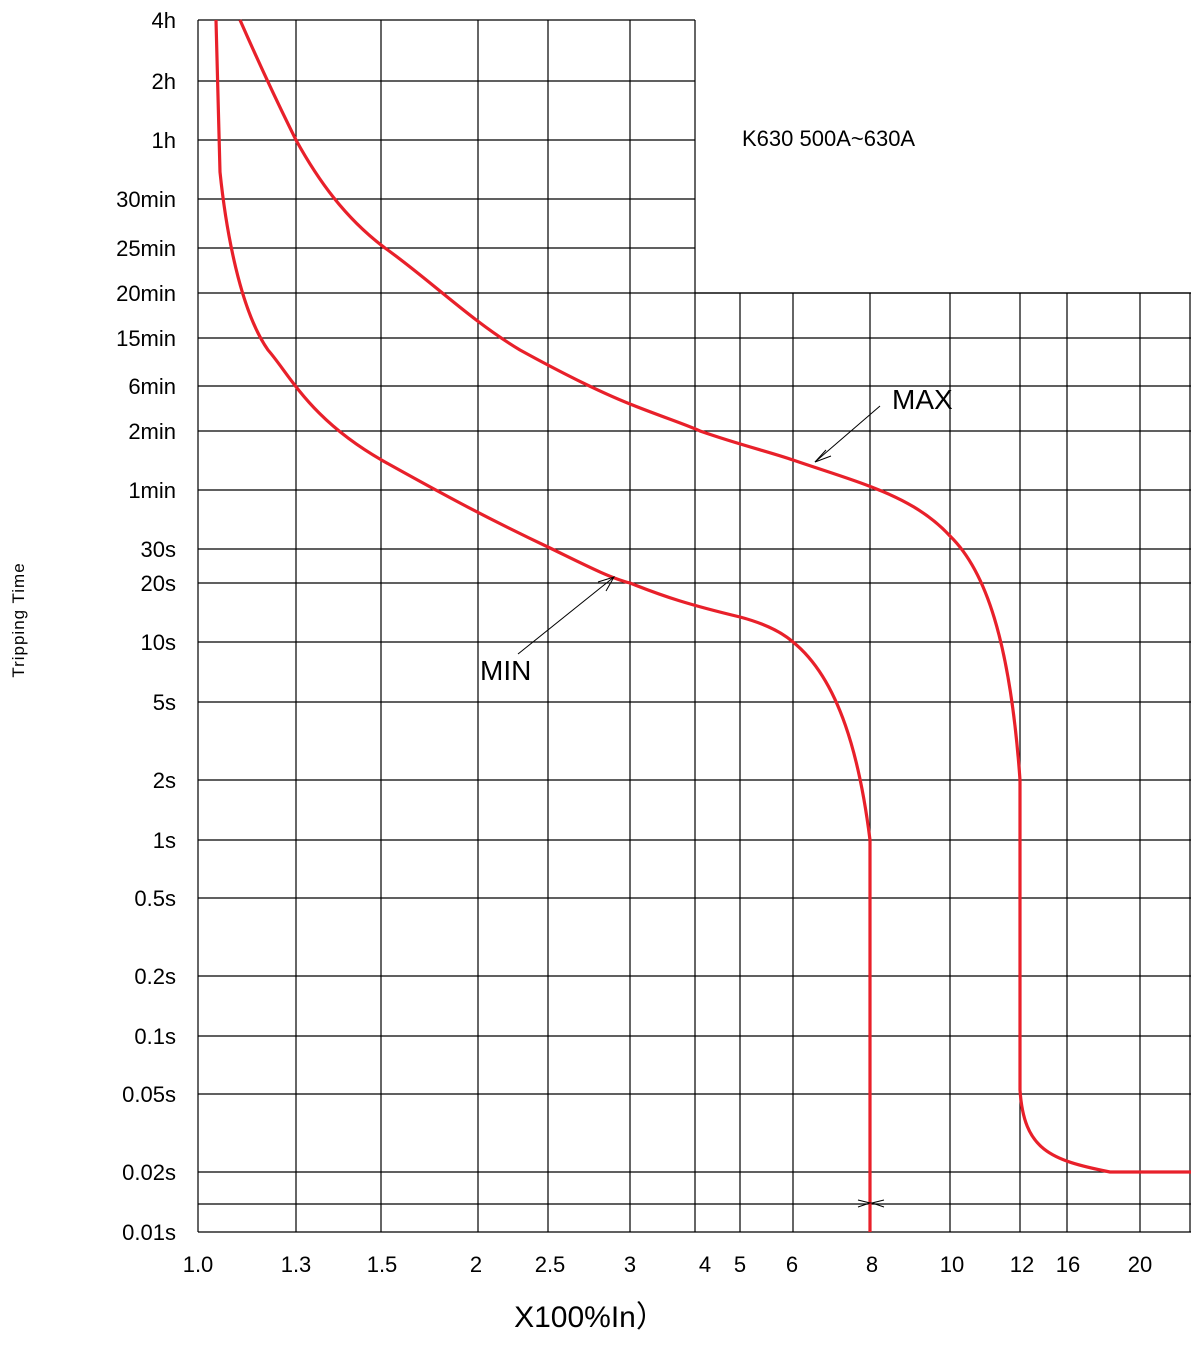 This screenshot has height=1350, width=1191. Describe the element at coordinates (158, 583) in the screenshot. I see `y-tick-label: 20s` at that location.